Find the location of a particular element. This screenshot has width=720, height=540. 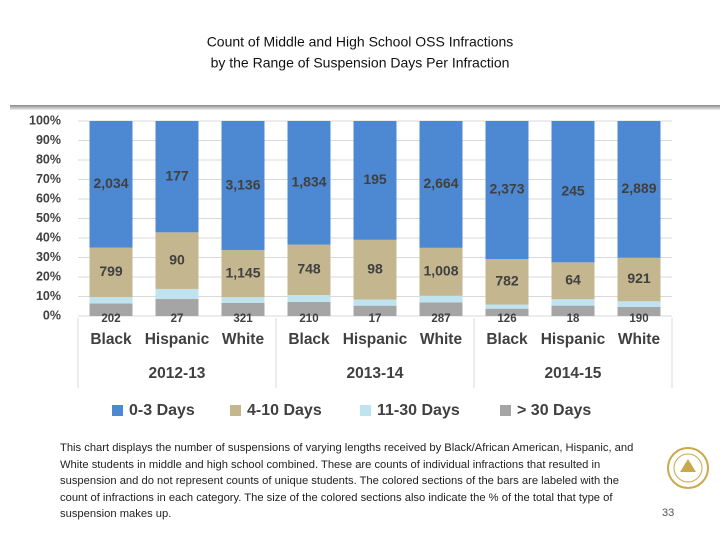

data-label: 921 is located at coordinates (639, 278).